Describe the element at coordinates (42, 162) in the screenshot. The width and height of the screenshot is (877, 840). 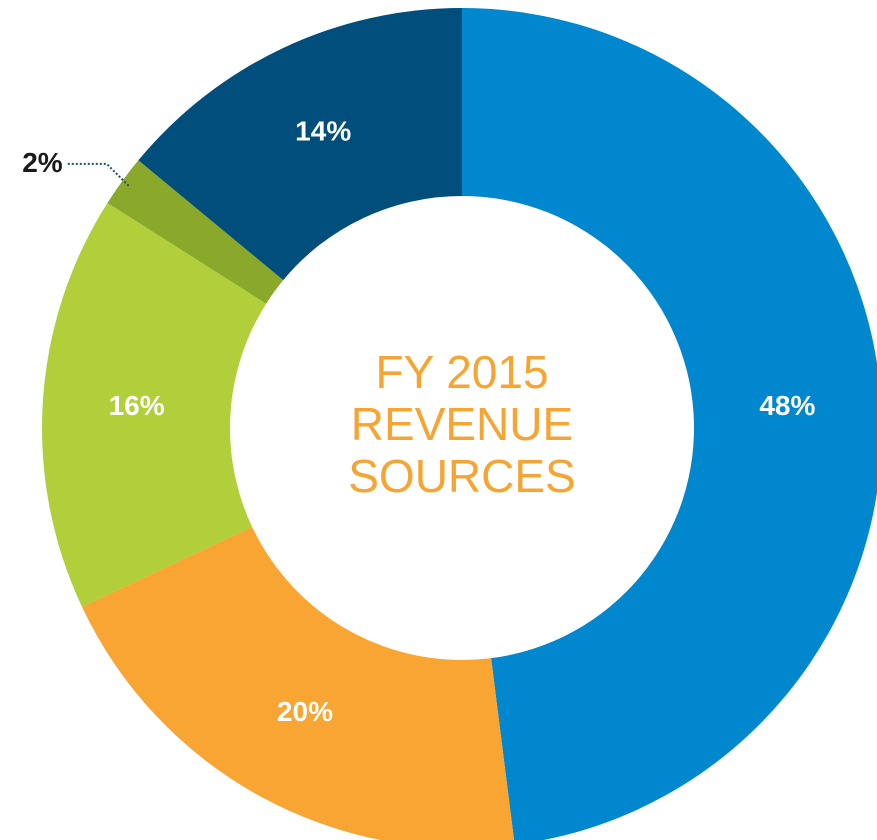
I see `slice-label: 2%` at that location.